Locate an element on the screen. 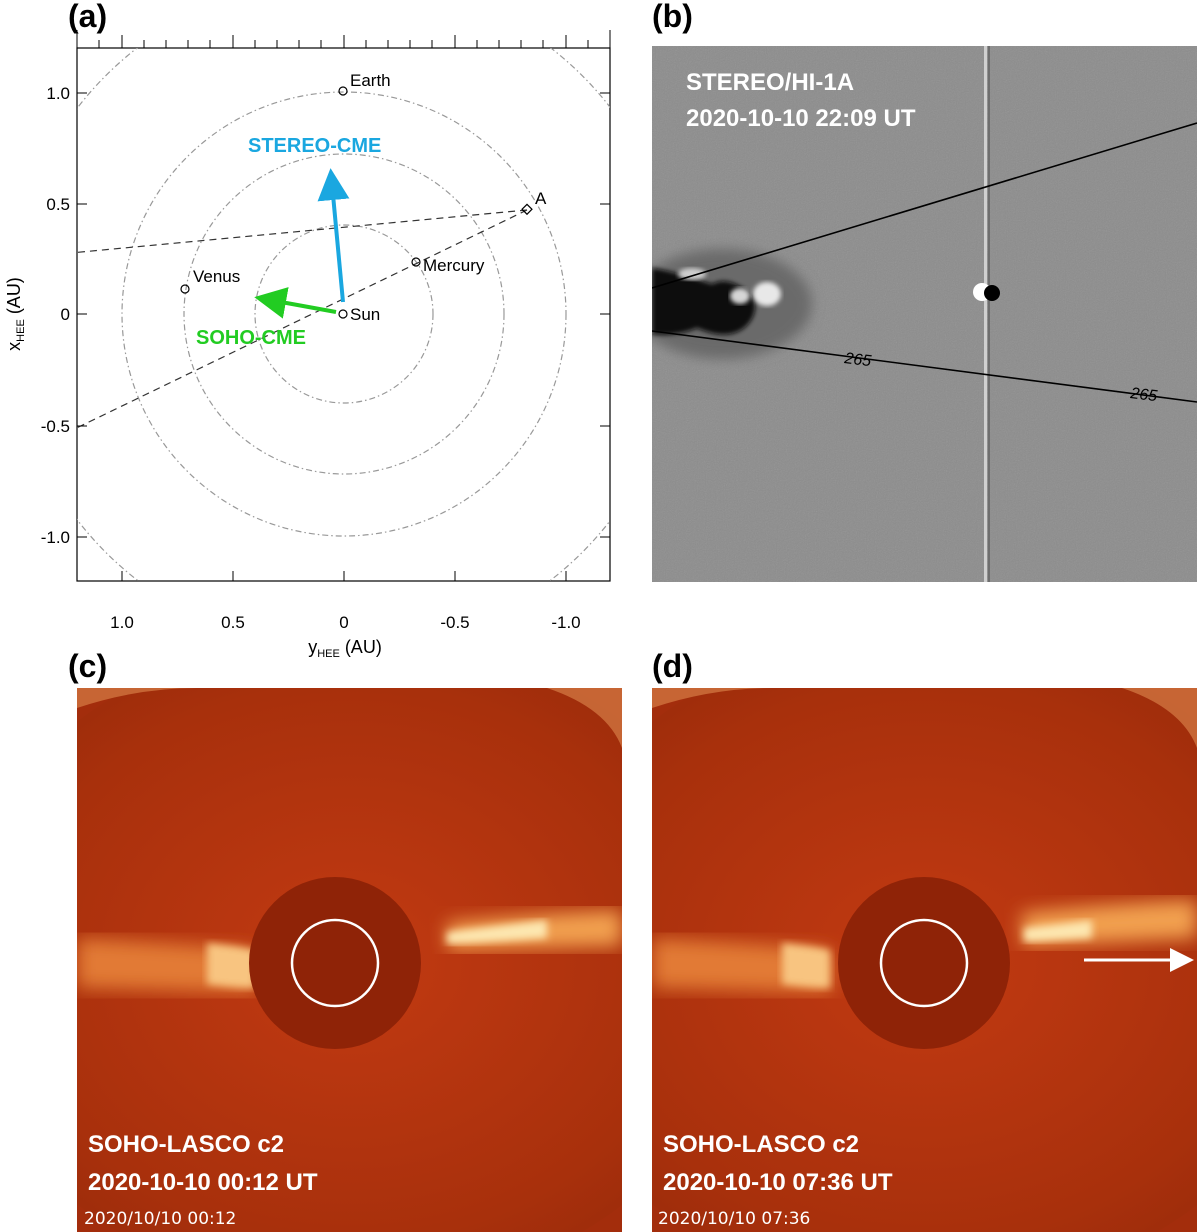 The width and height of the screenshot is (1197, 1232). hi1a-title: STEREO/HI-1A is located at coordinates (770, 82).